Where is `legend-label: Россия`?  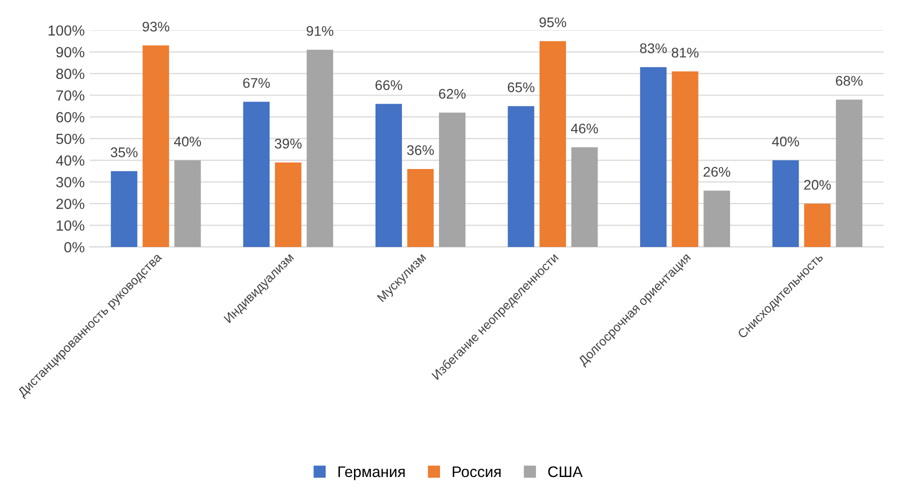 legend-label: Россия is located at coordinates (476, 472).